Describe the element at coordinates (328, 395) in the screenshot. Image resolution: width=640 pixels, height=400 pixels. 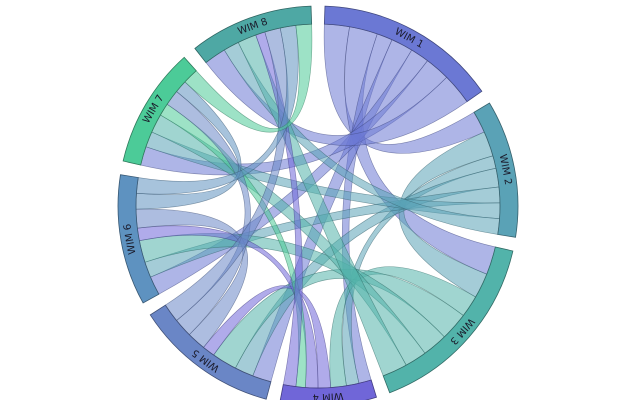
I see `group-label: WIM 4` at that location.